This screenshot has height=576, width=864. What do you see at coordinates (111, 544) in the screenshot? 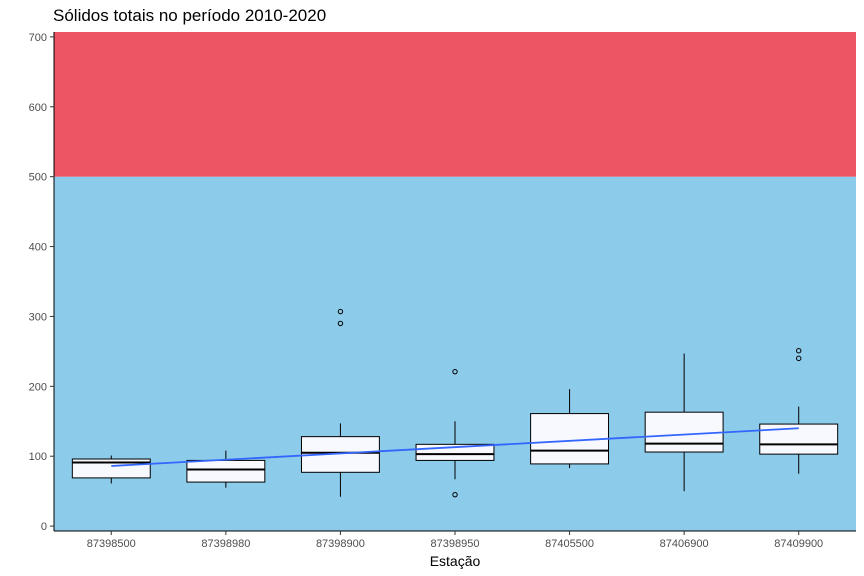
I see `x-tick-label: 87398500` at bounding box center [111, 544].